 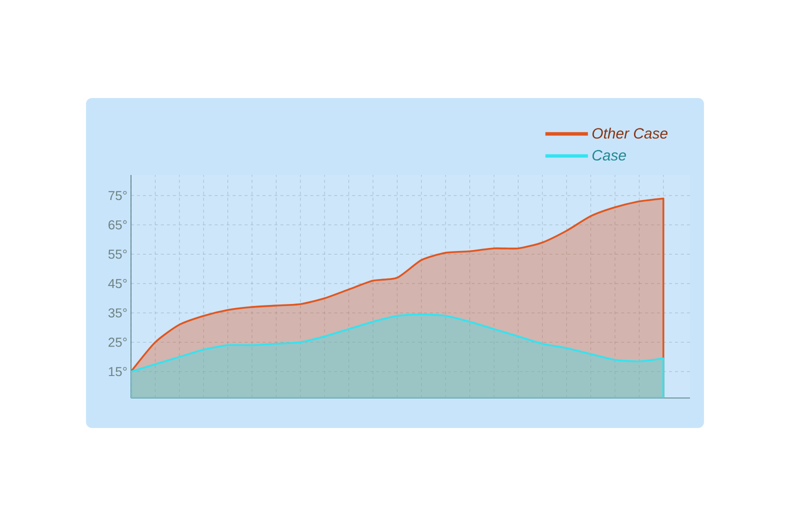 I want to click on y-tick-label: 75°, so click(x=117, y=195).